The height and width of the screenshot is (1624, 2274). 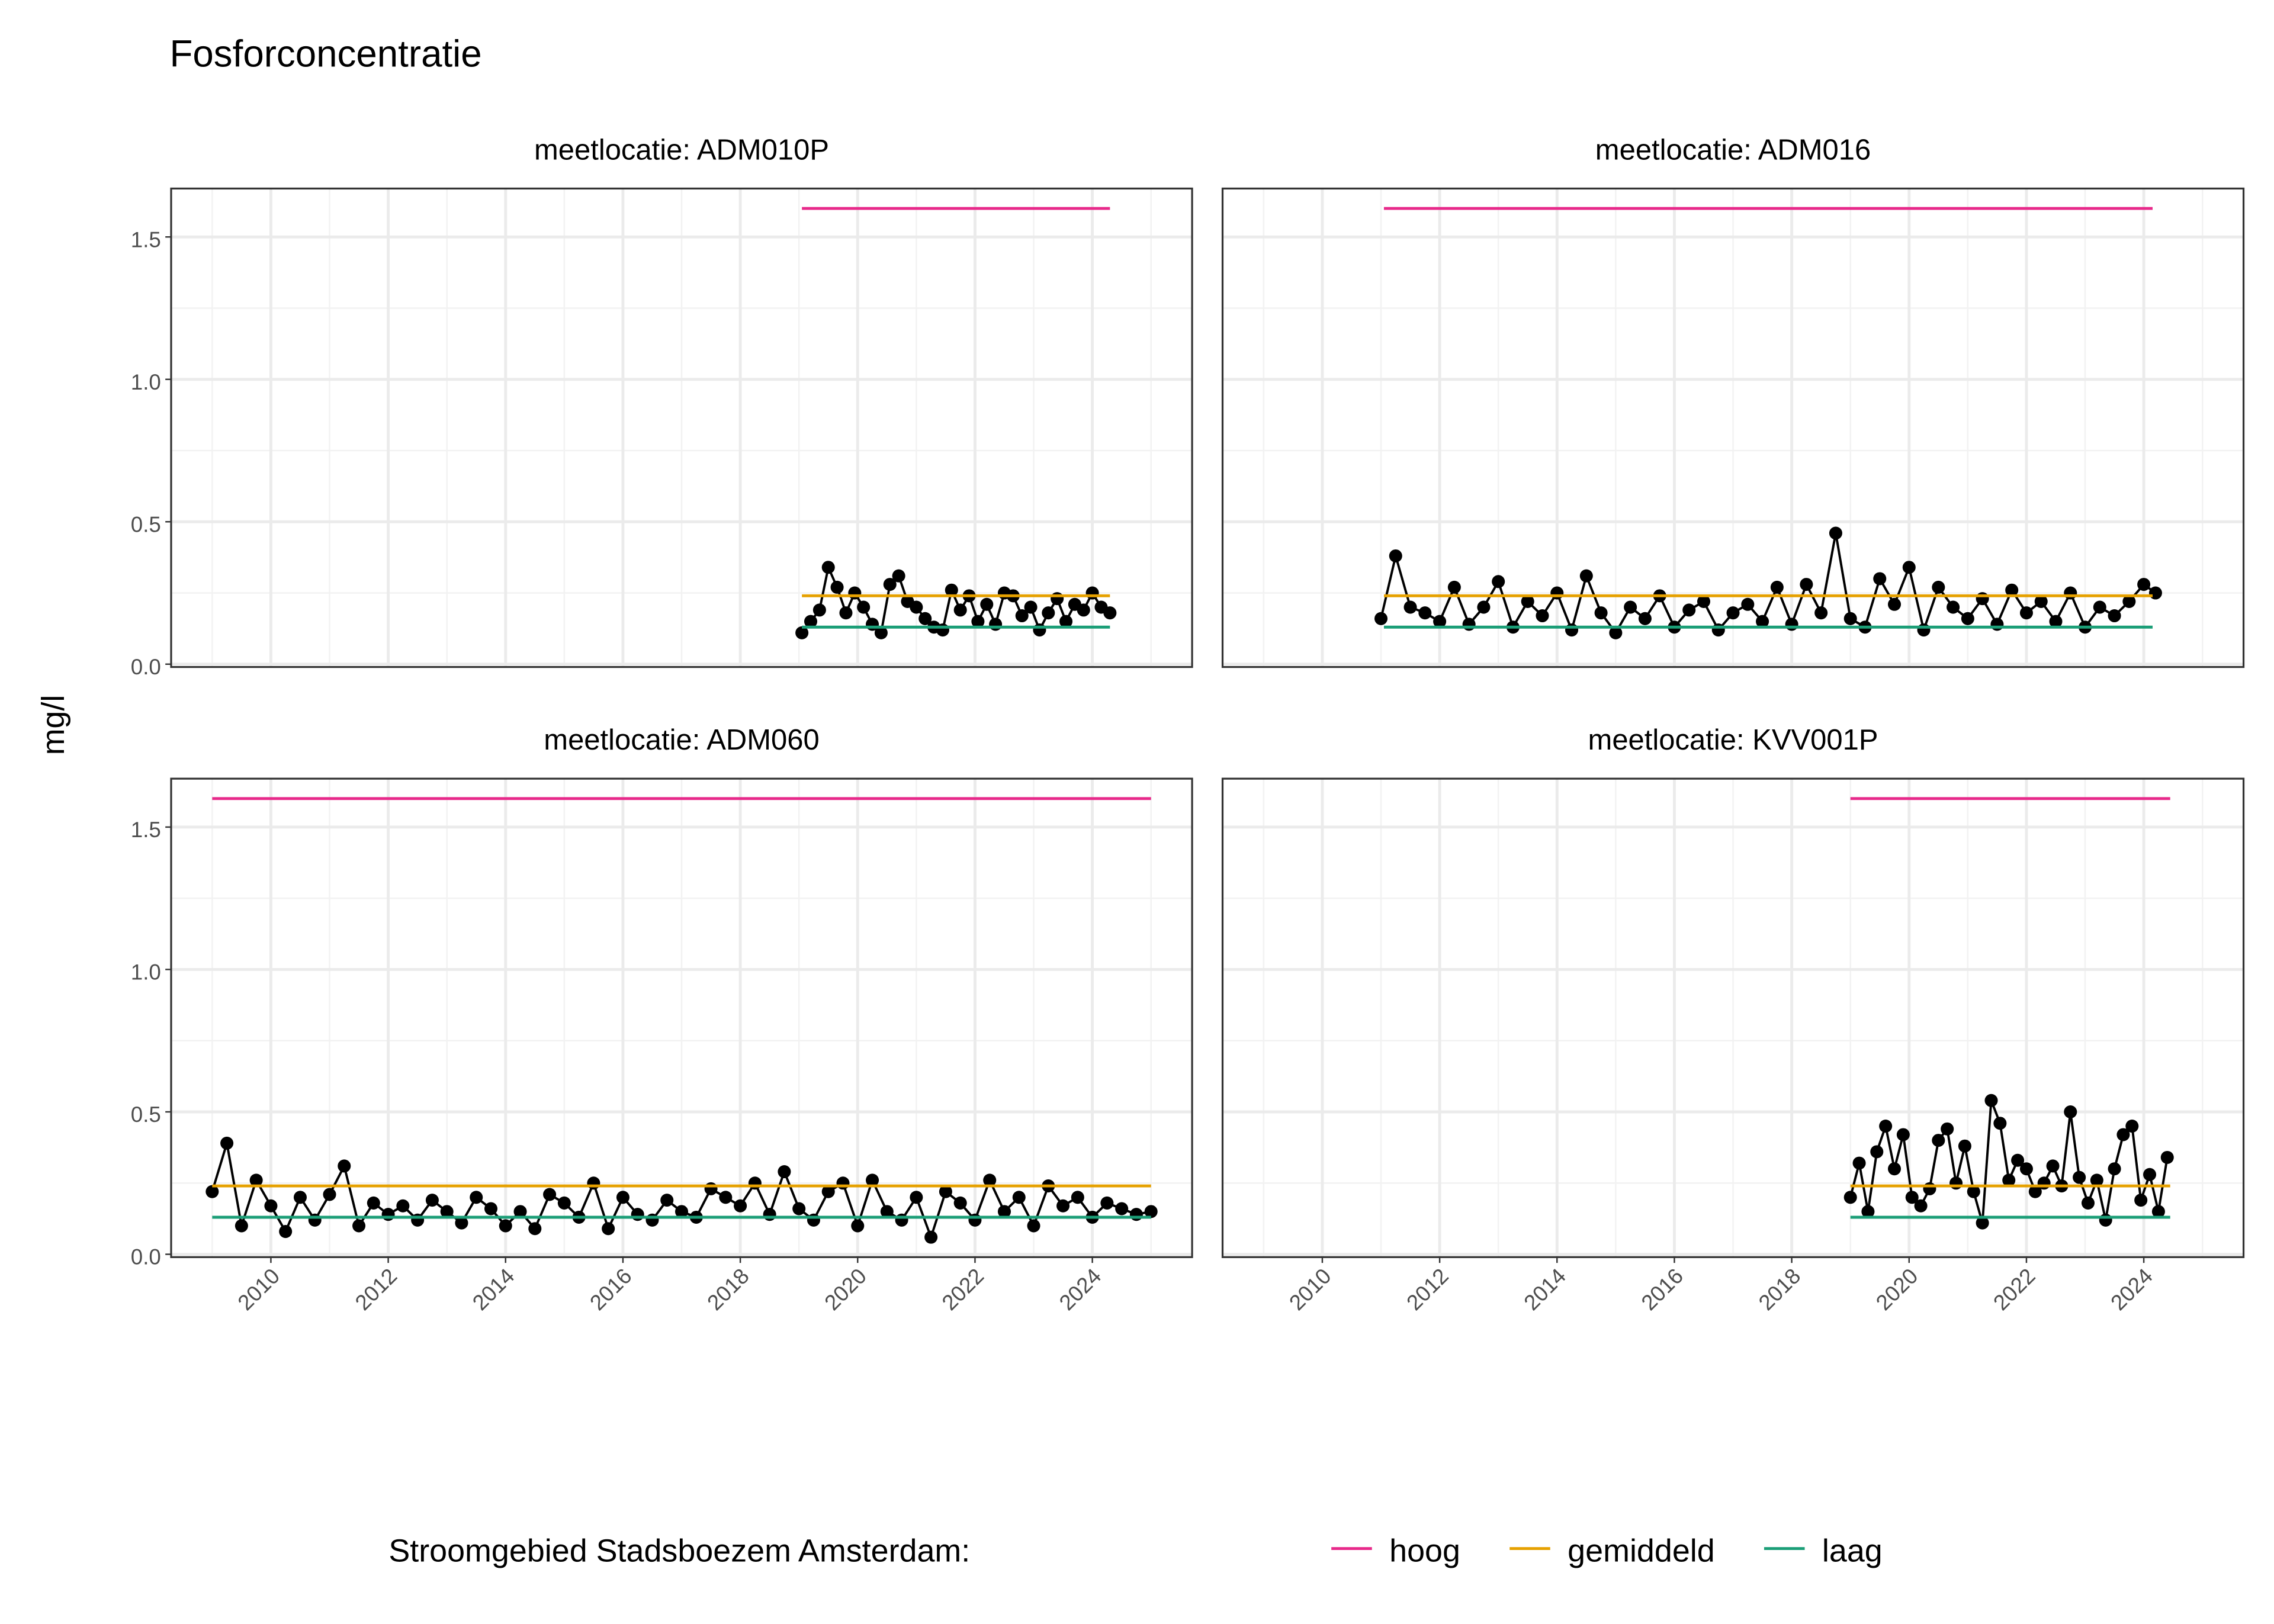 What do you see at coordinates (1310, 1289) in the screenshot?
I see `x-tick-label: 2010` at bounding box center [1310, 1289].